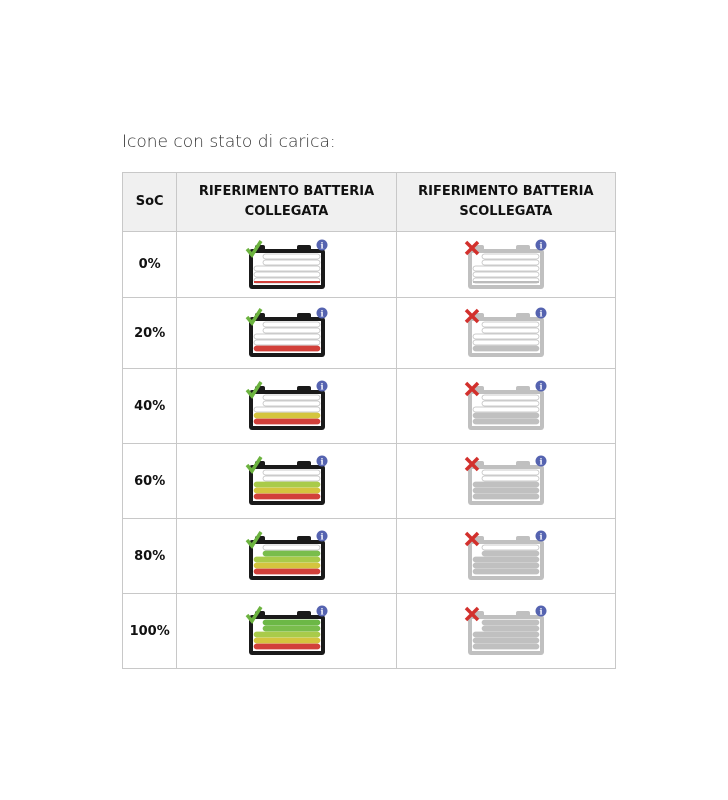 This screenshot has height=800, width=728. Describe the element at coordinates (149, 333) in the screenshot. I see `soc-value: 20%` at that location.